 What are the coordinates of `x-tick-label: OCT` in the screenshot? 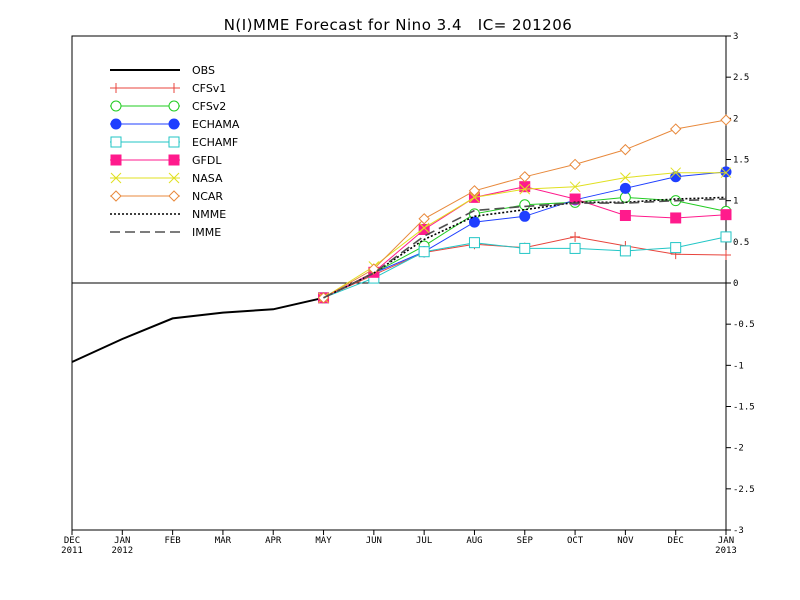 It's located at (575, 541).